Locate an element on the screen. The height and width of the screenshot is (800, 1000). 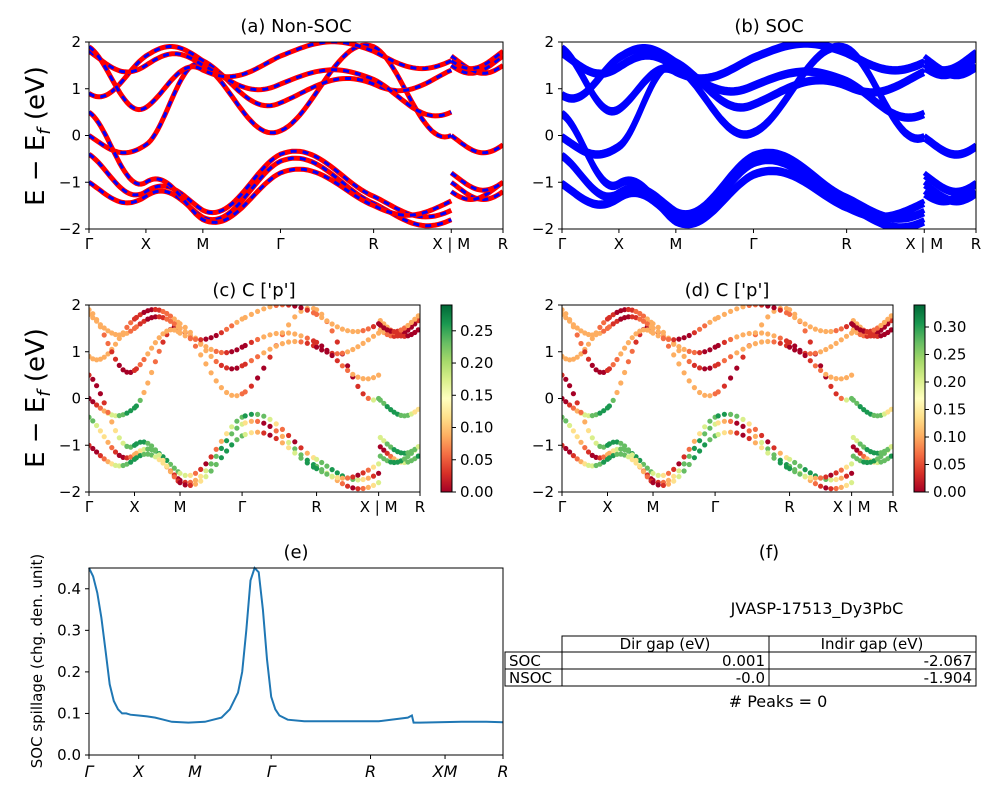
panel-b-frame is located at coordinates (769, 135).